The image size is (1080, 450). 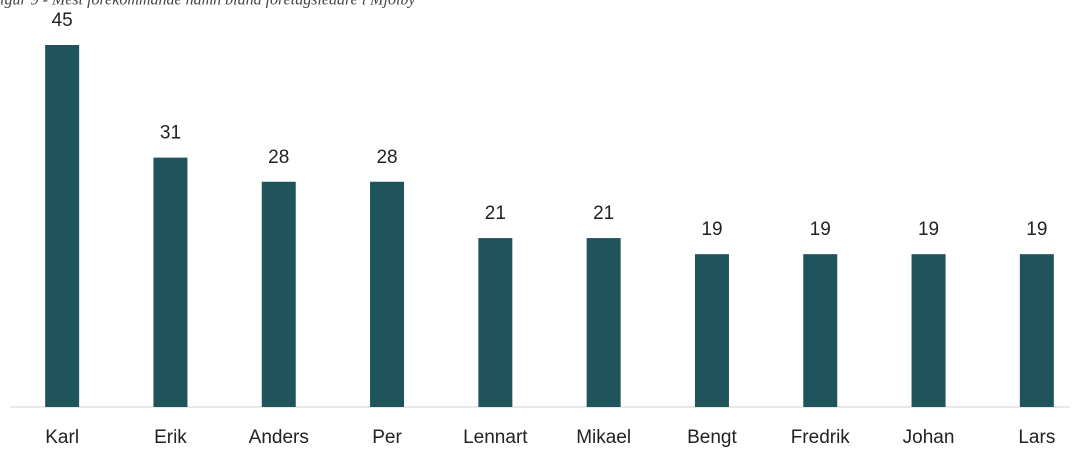 What do you see at coordinates (62, 20) in the screenshot?
I see `value-label: 45` at bounding box center [62, 20].